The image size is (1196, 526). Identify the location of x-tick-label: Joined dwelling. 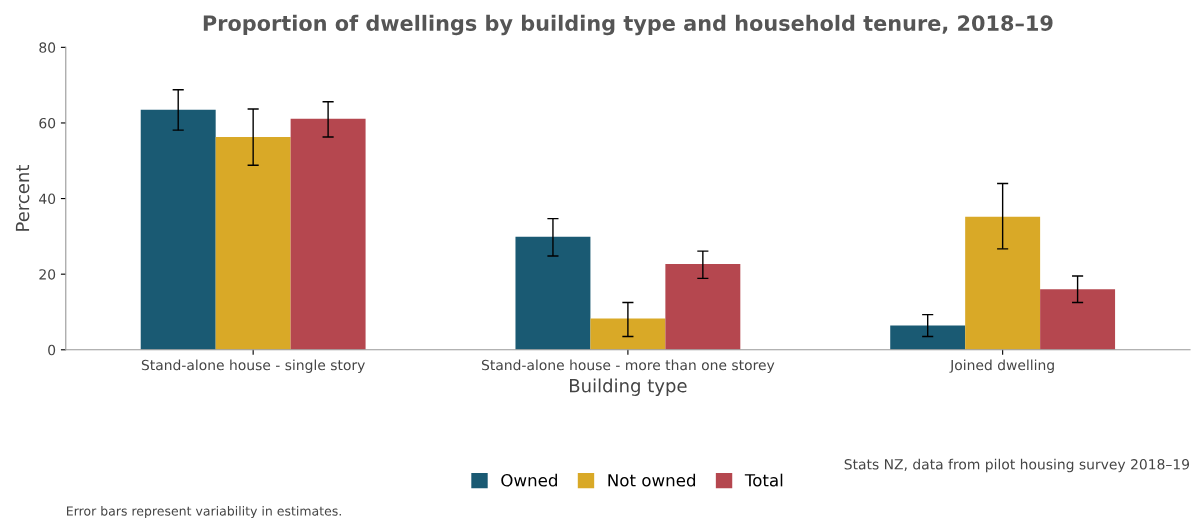
(1001, 366).